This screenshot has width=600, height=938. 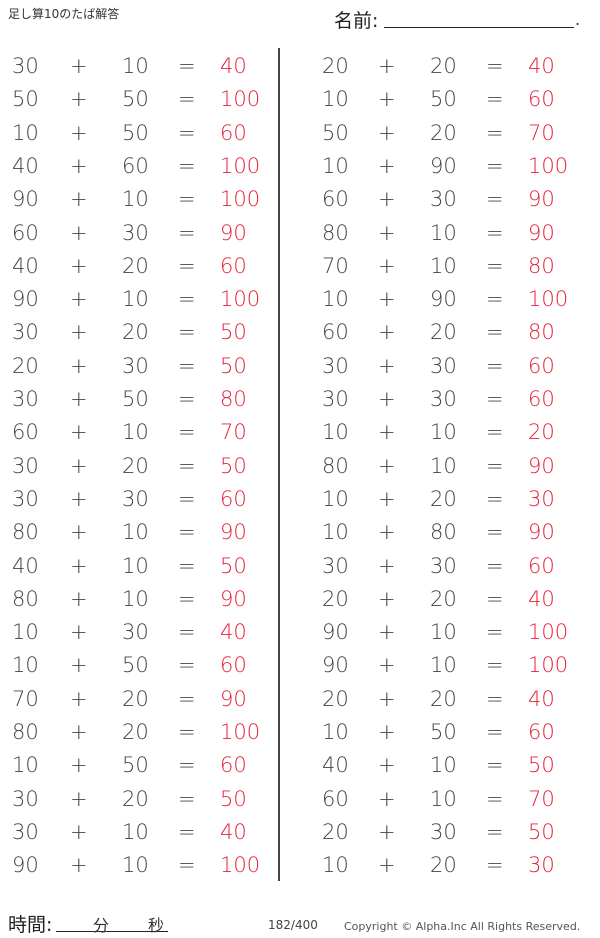 What do you see at coordinates (479, 27) in the screenshot?
I see `name-field-line` at bounding box center [479, 27].